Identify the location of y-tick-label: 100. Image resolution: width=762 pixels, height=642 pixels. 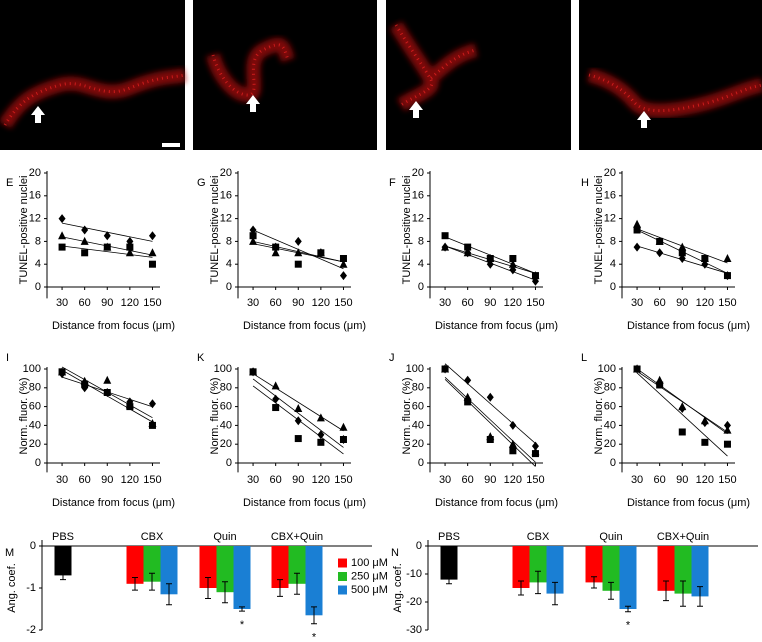
(32, 369).